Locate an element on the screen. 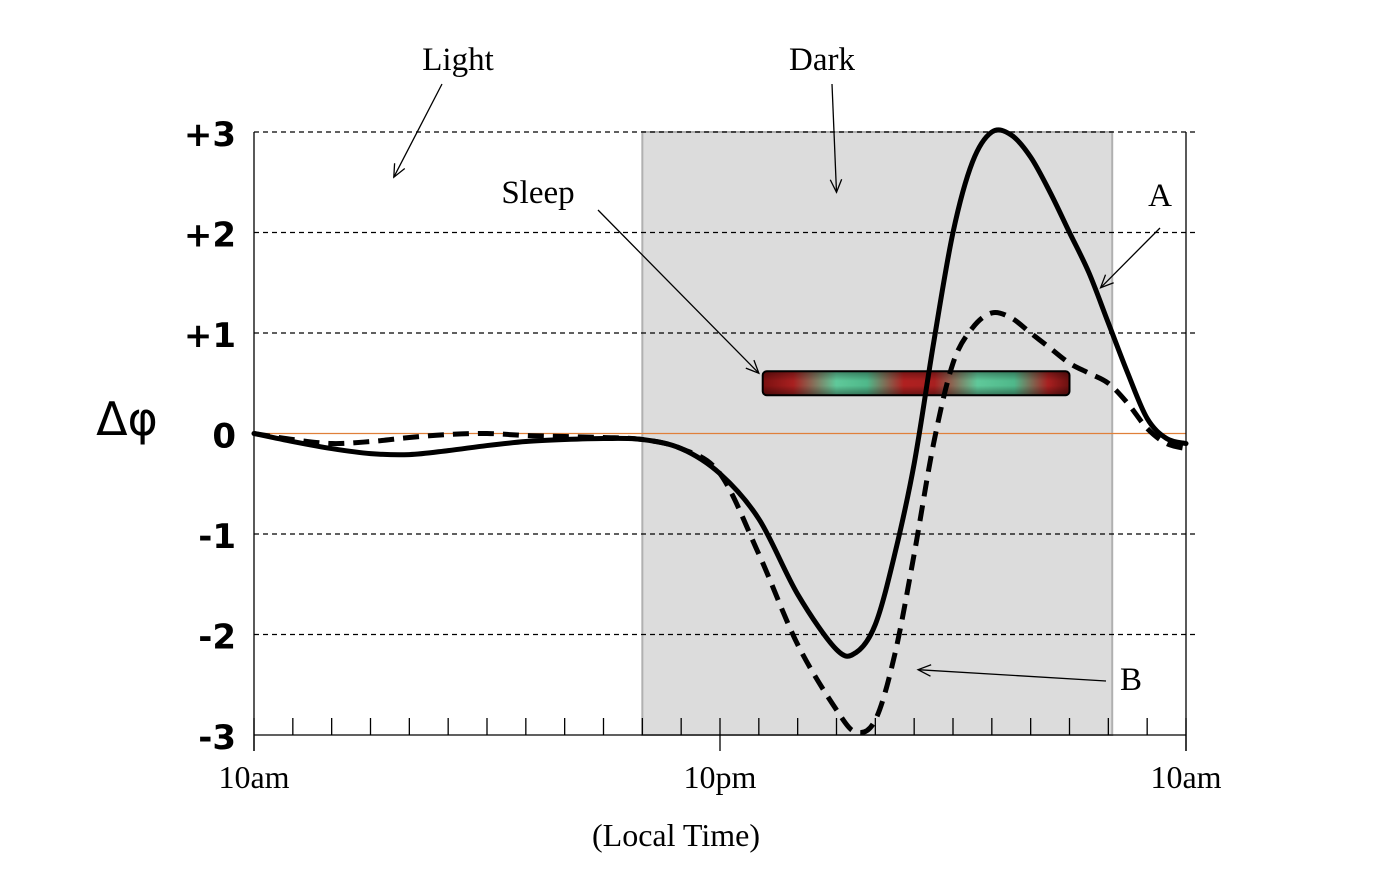 This screenshot has height=870, width=1376. annotation-label-dark: Dark is located at coordinates (822, 60).